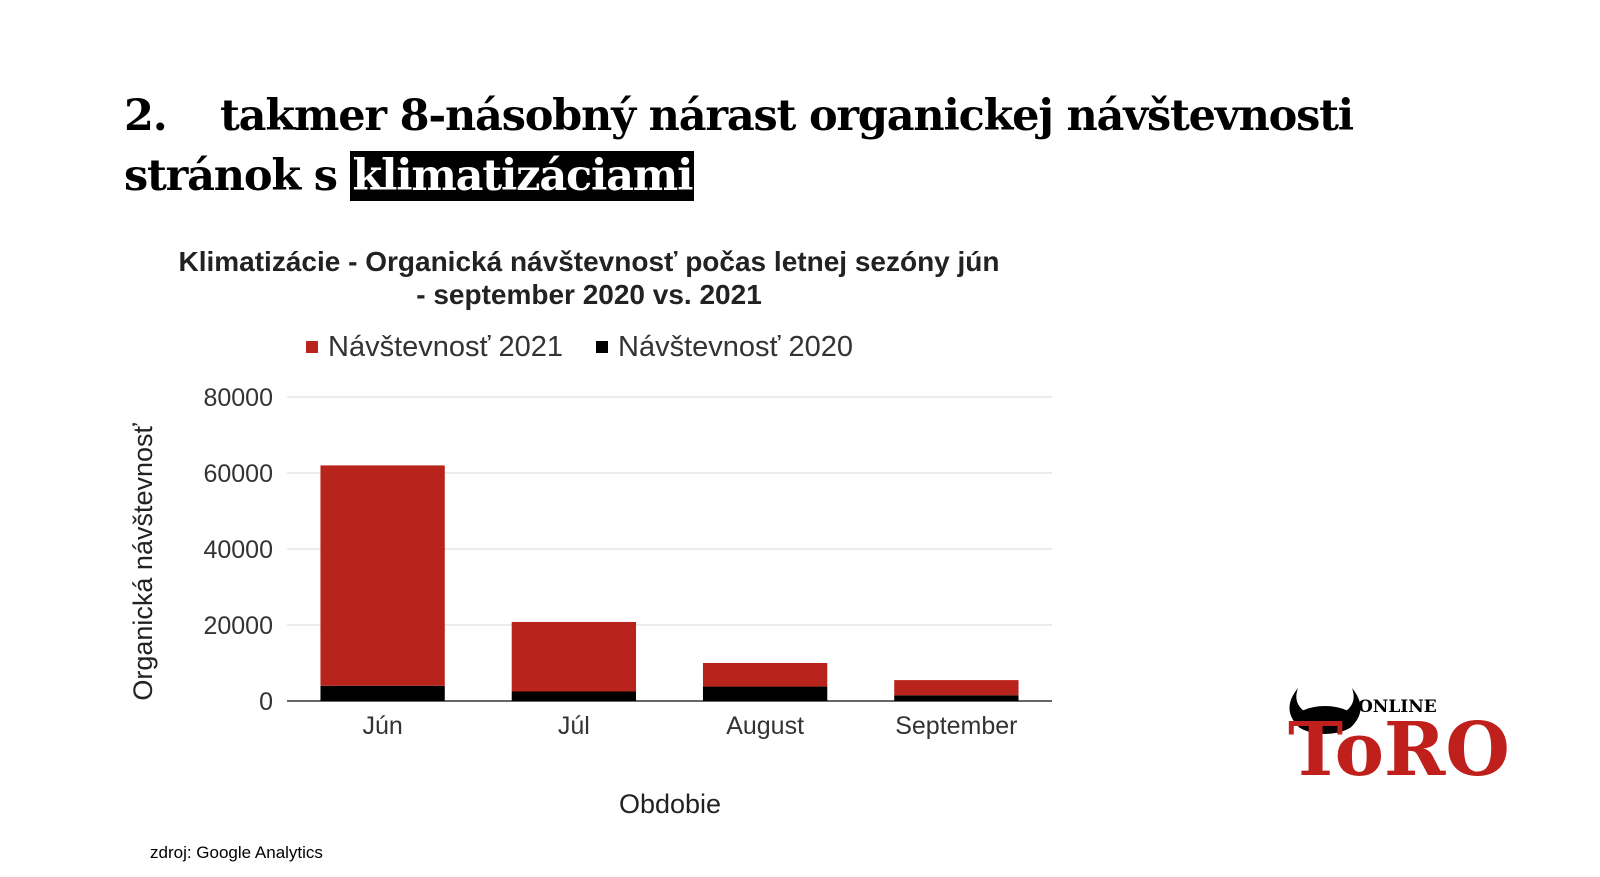 This screenshot has width=1600, height=877. What do you see at coordinates (382, 726) in the screenshot?
I see `x-tick-label: Jún` at bounding box center [382, 726].